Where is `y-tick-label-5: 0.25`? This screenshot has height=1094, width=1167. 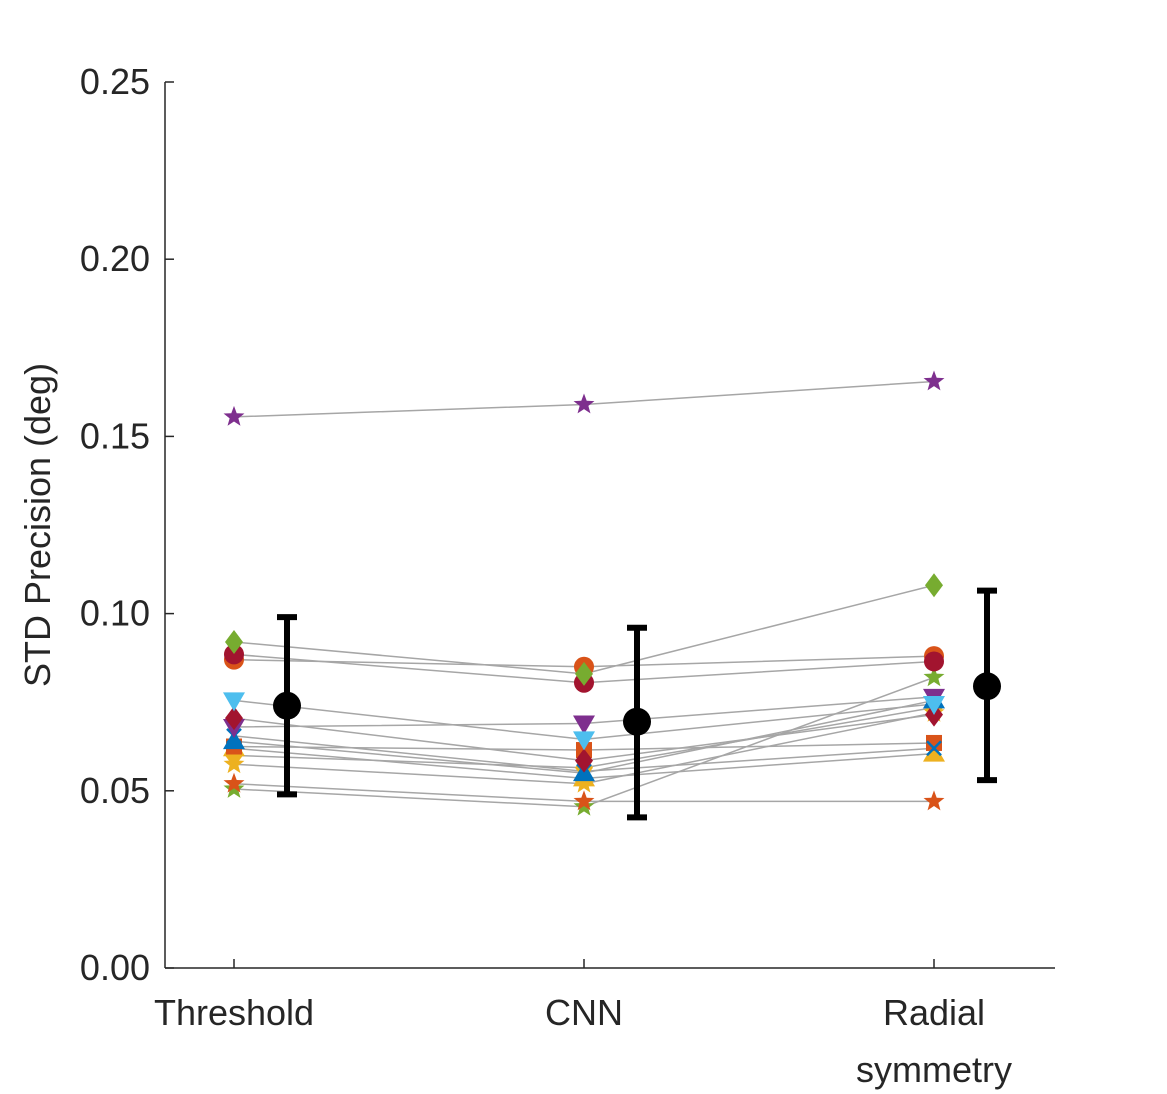 y-tick-label-5: 0.25 is located at coordinates (115, 81).